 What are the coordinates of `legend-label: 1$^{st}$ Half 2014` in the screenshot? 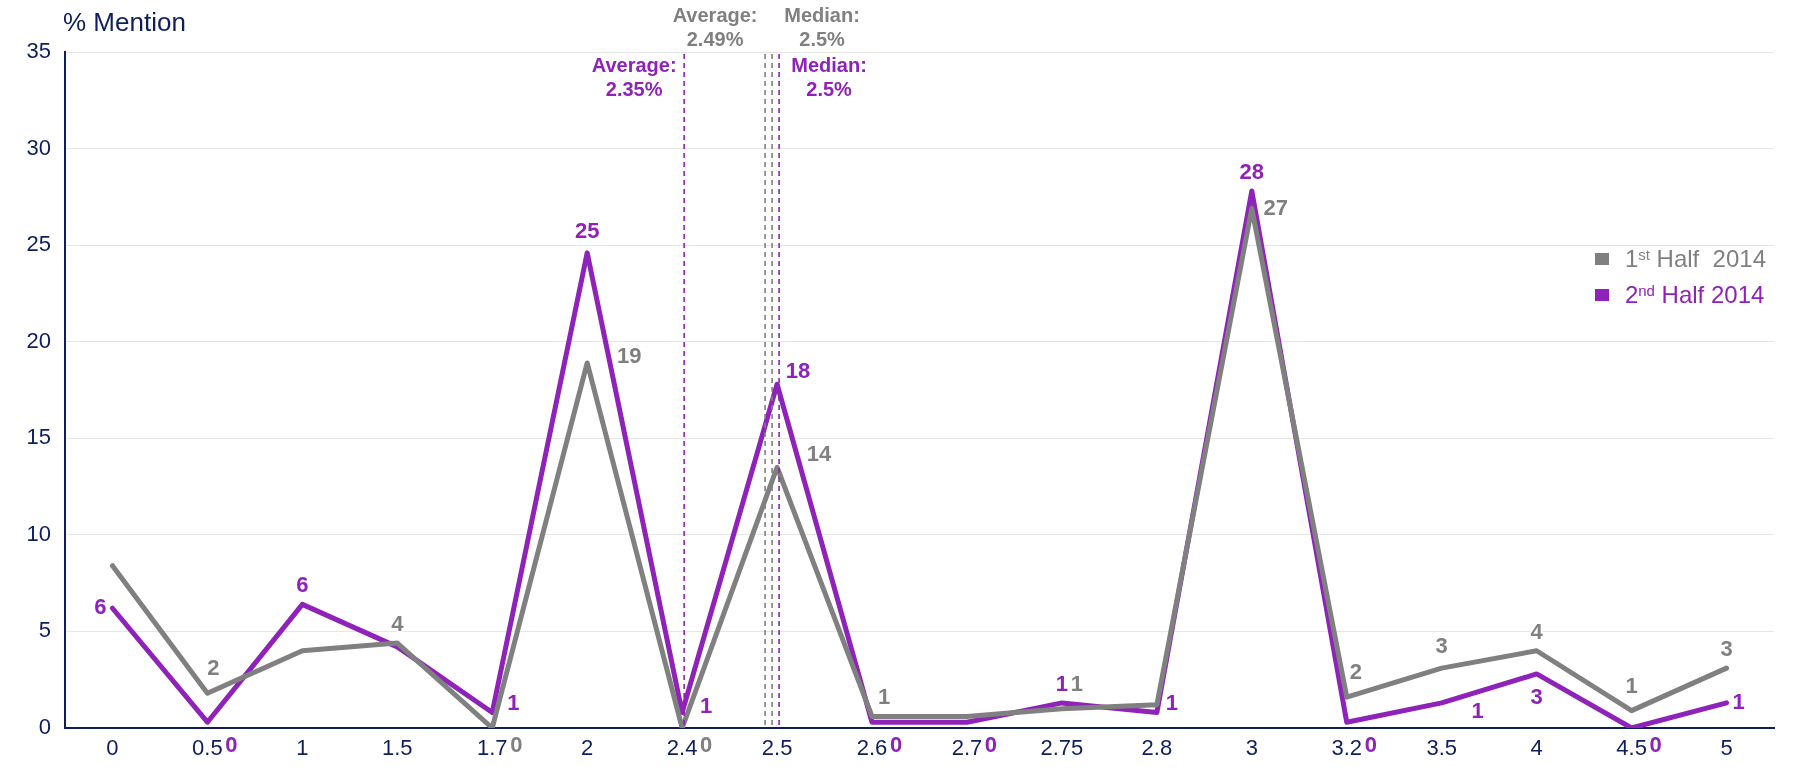 It's located at (1695, 259).